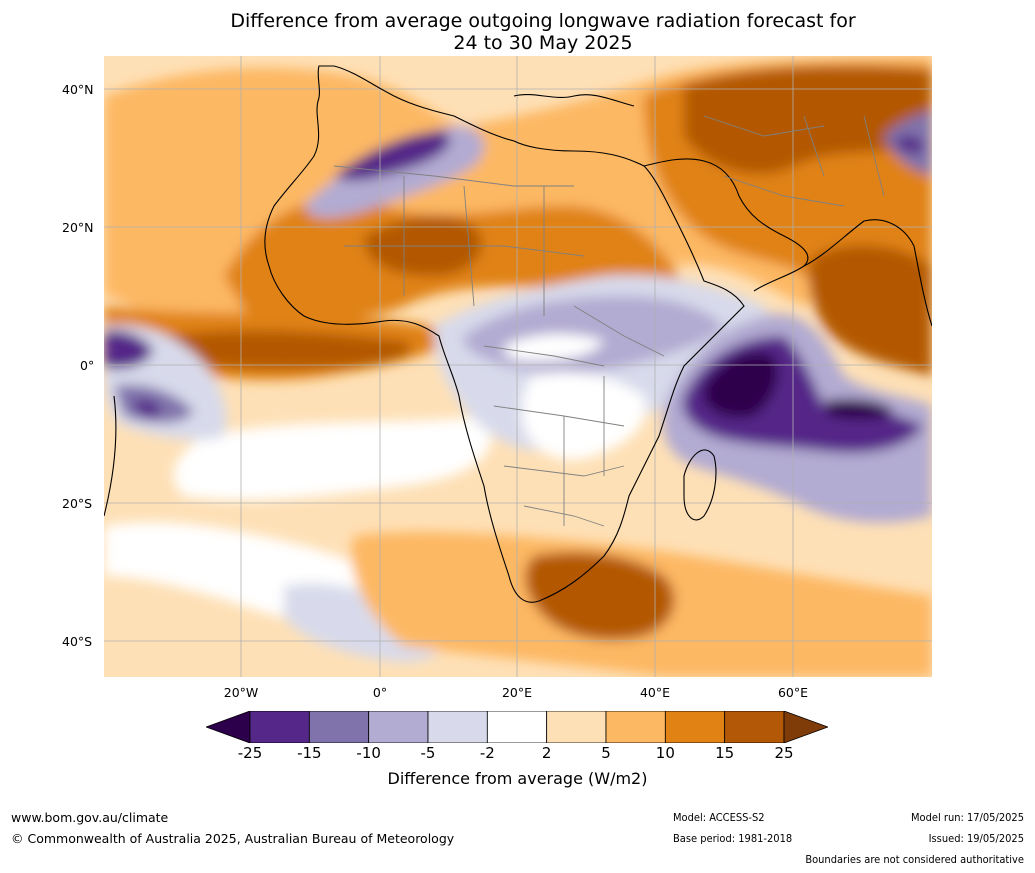  What do you see at coordinates (655, 692) in the screenshot?
I see `lon-label-40e: 40°E` at bounding box center [655, 692].